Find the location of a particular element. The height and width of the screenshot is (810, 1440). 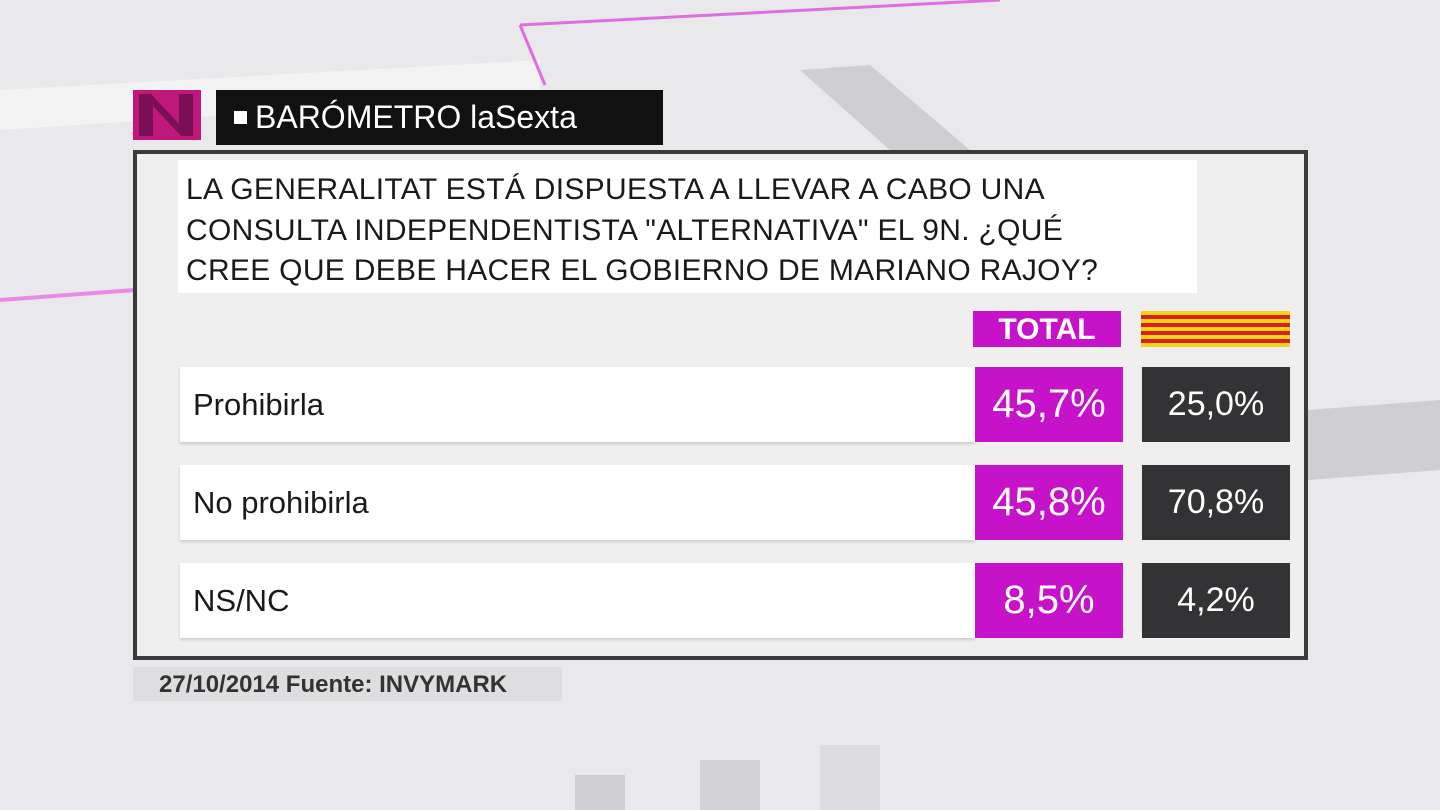

channel-logo is located at coordinates (167, 115).